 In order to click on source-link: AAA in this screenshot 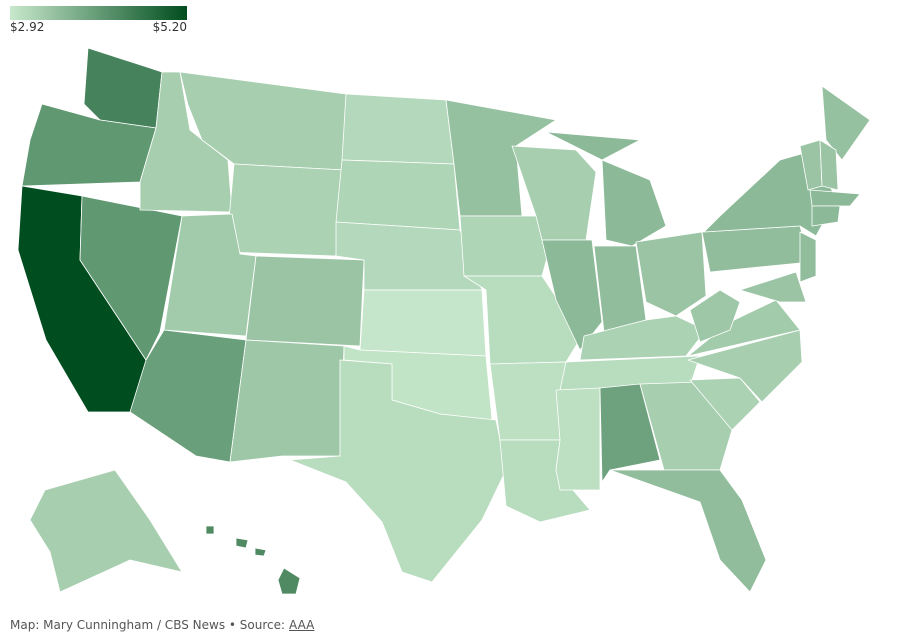, I will do `click(302, 625)`.